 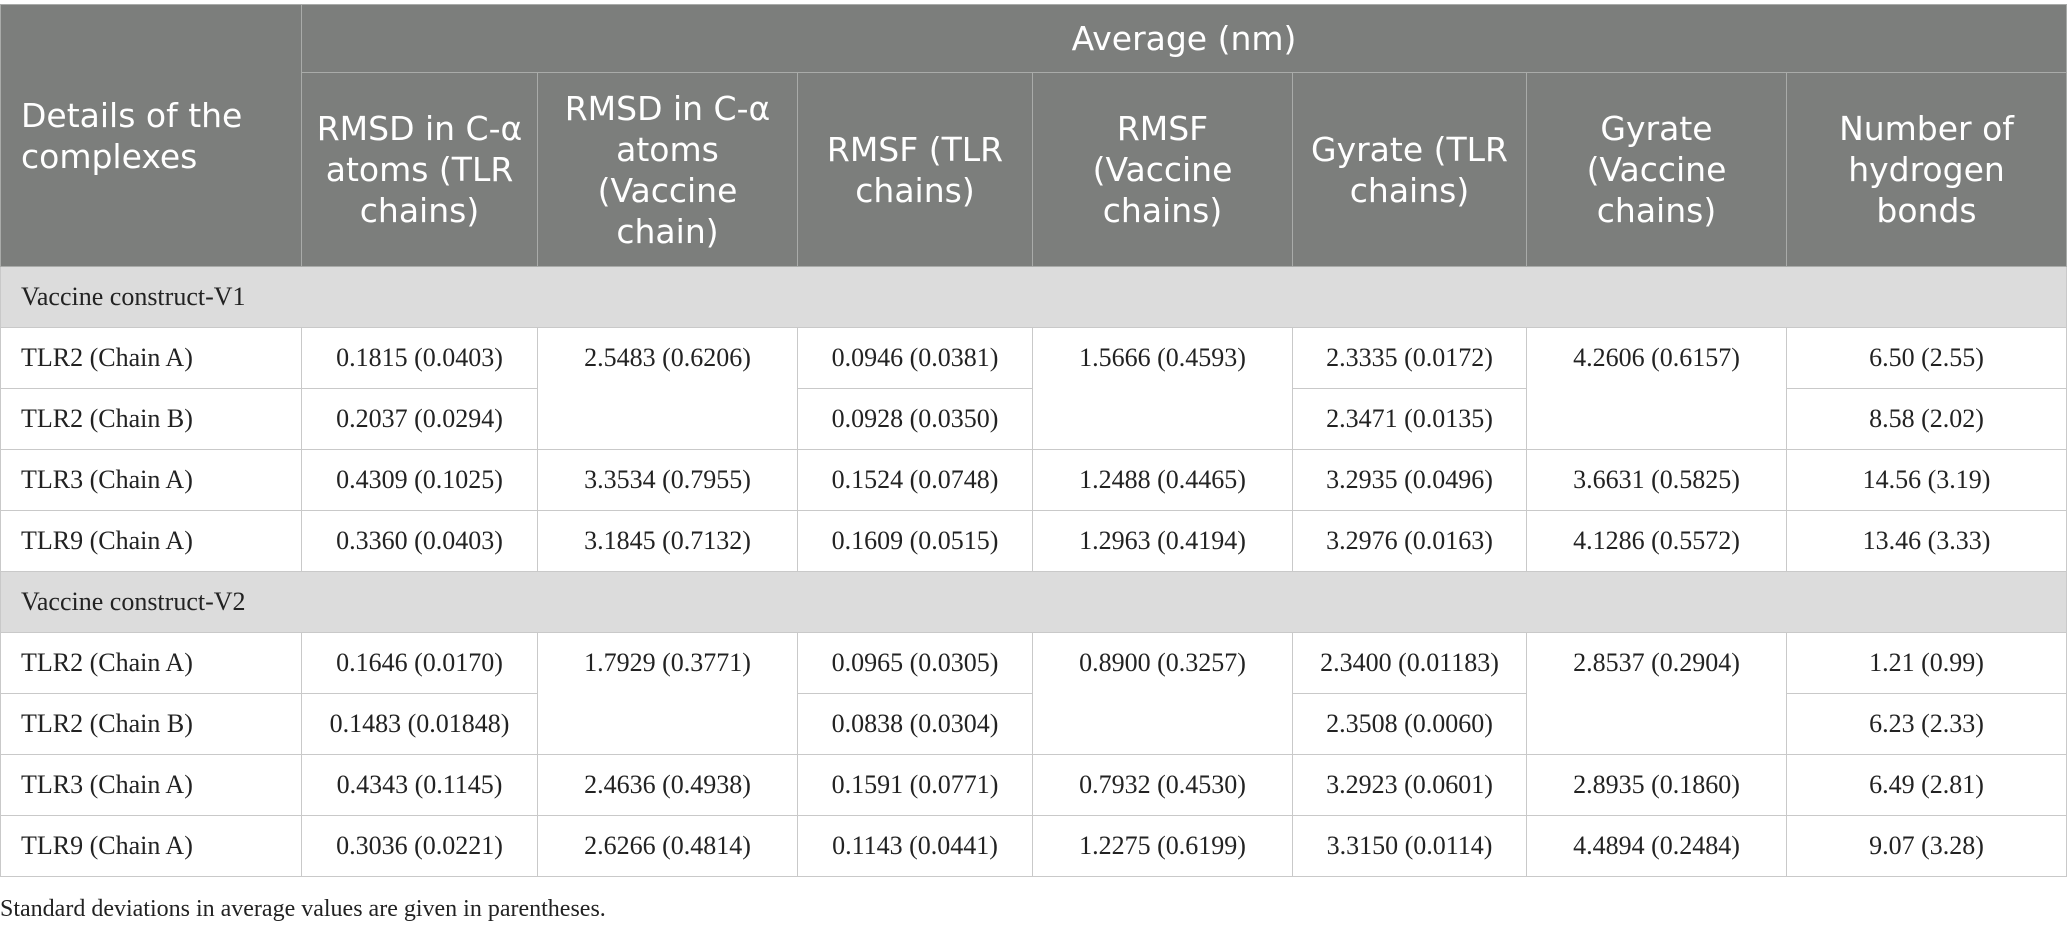 What do you see at coordinates (1409, 541) in the screenshot?
I see `cell-gyrate-tlr: 3.2976 (0.0163)` at bounding box center [1409, 541].